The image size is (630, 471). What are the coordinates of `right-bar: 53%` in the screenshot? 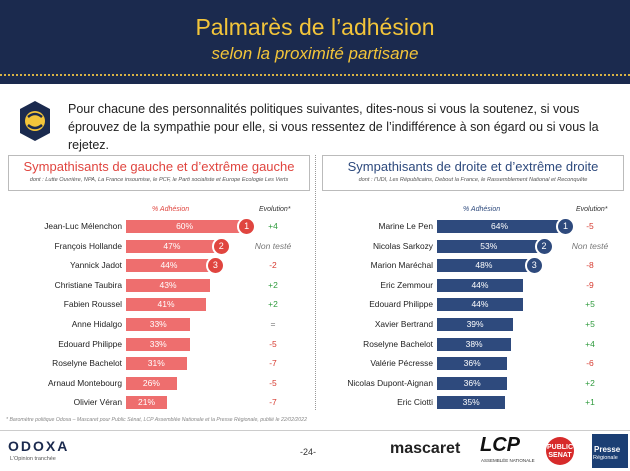 It's located at (489, 246).